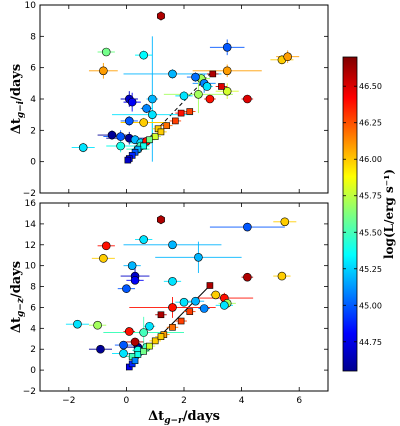 The width and height of the screenshot is (400, 426). Describe the element at coordinates (242, 401) in the screenshot. I see `x-tick-label: 4` at that location.